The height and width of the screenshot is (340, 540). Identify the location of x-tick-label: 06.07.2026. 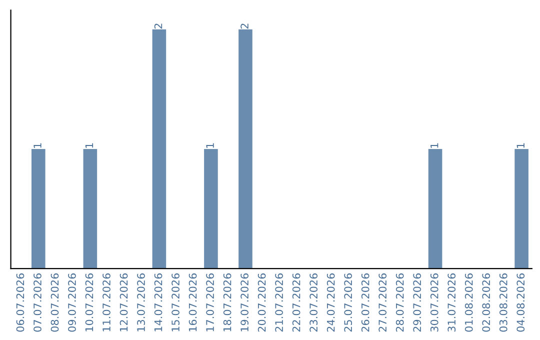
(20, 302).